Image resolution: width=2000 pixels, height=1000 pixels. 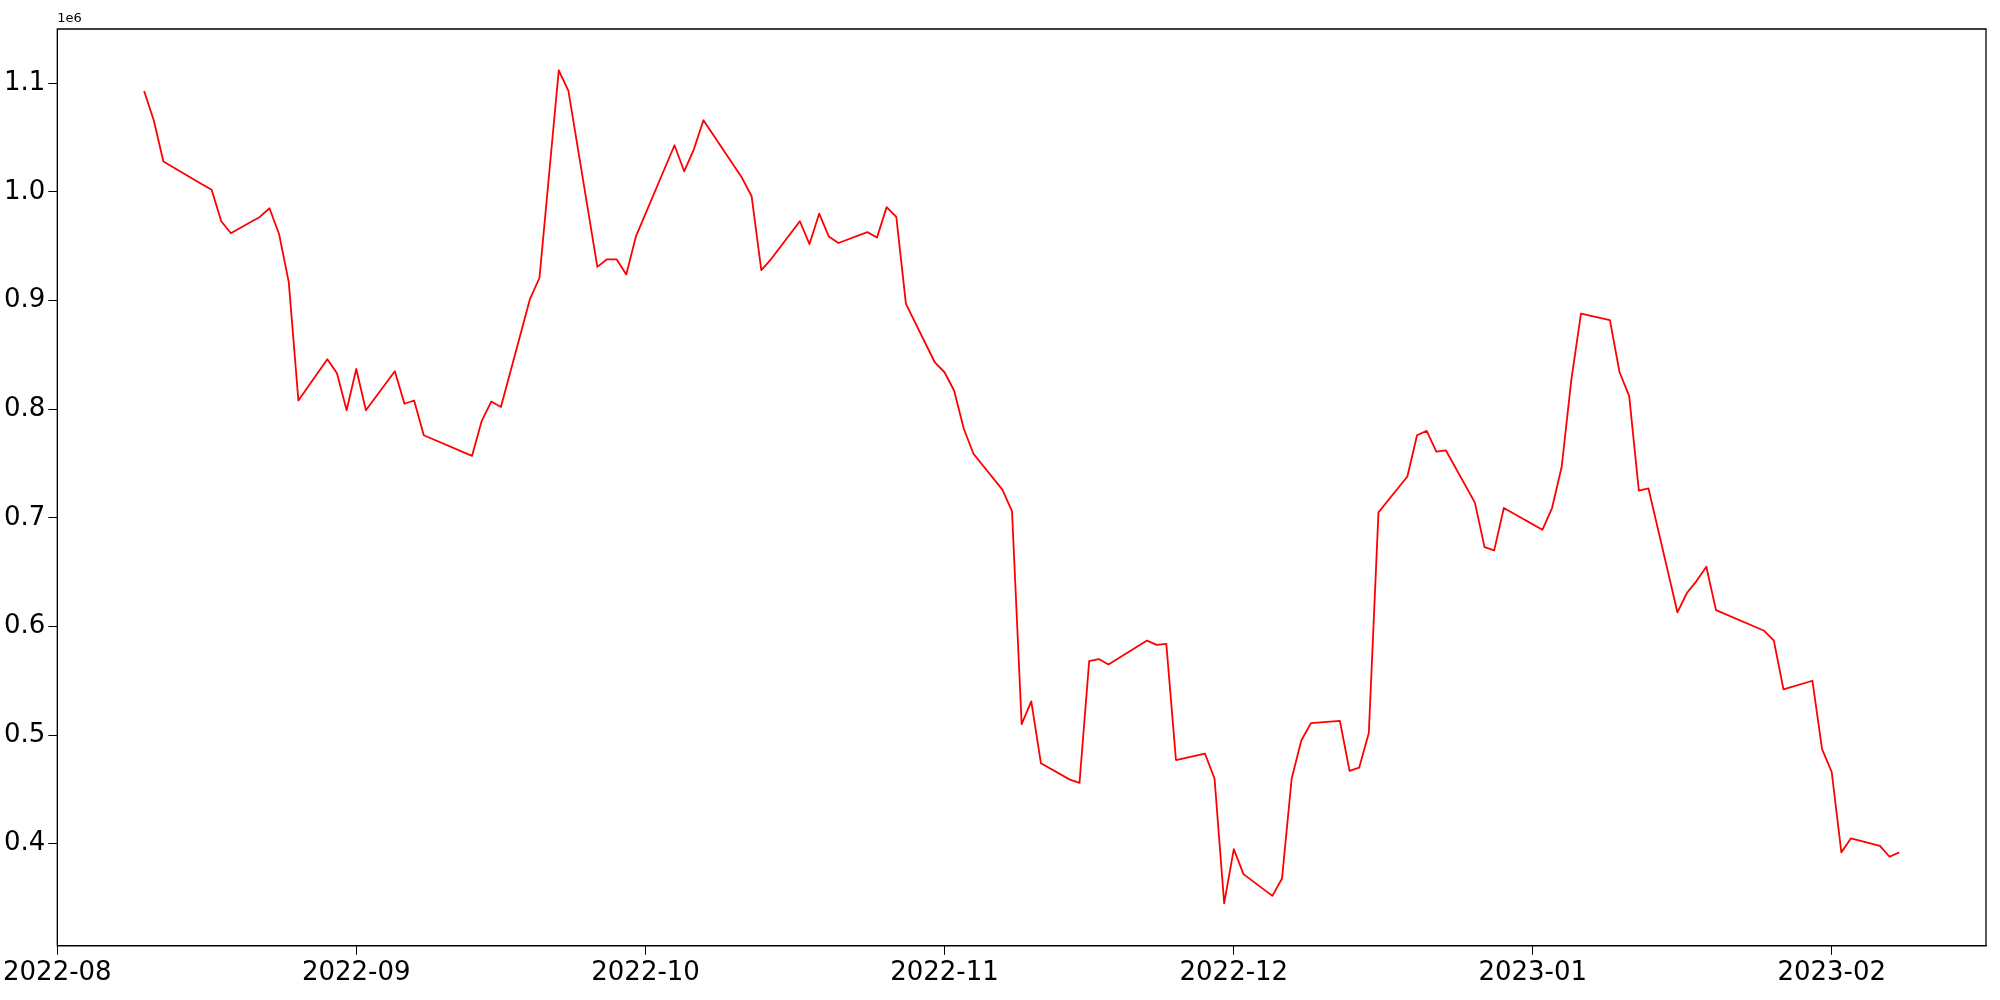 What do you see at coordinates (24, 298) in the screenshot?
I see `y-tick-label: 0.9` at bounding box center [24, 298].